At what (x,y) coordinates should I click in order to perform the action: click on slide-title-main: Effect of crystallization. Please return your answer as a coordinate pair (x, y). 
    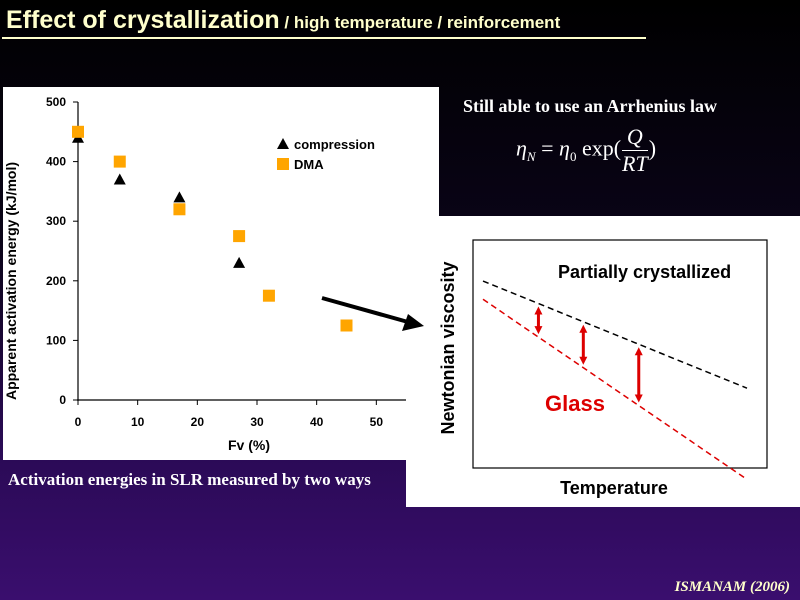
    Looking at the image, I should click on (143, 20).